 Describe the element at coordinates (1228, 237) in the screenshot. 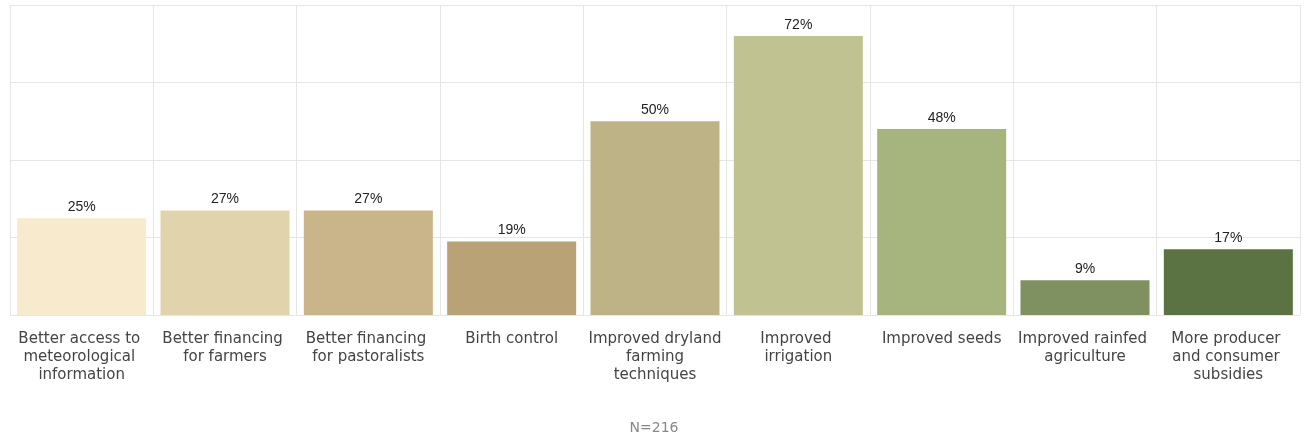

I see `data-label: 17%` at that location.